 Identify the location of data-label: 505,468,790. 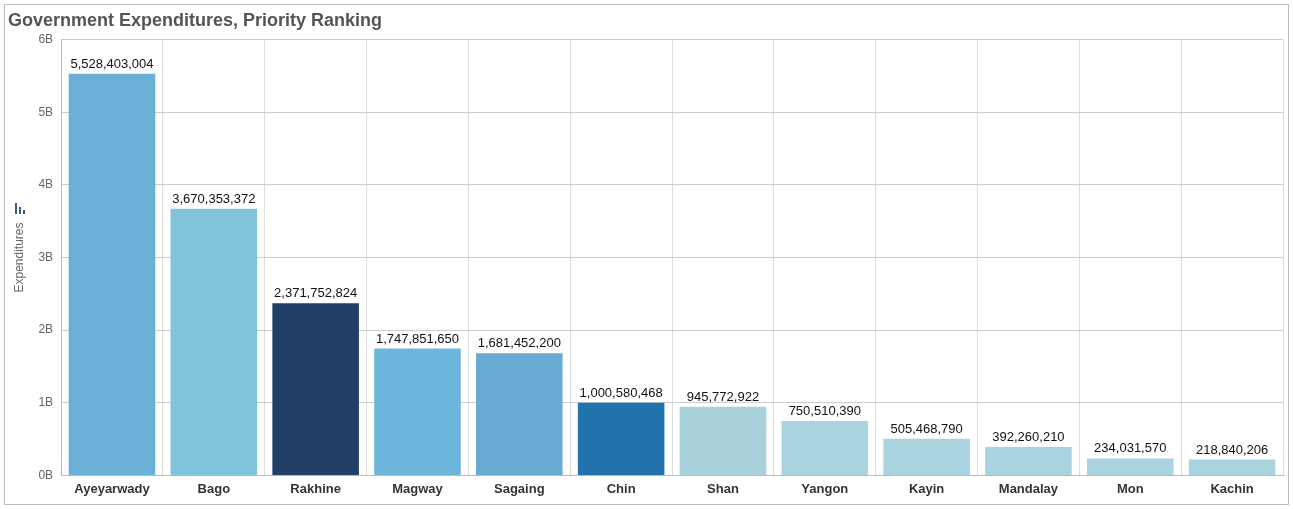
(926, 428).